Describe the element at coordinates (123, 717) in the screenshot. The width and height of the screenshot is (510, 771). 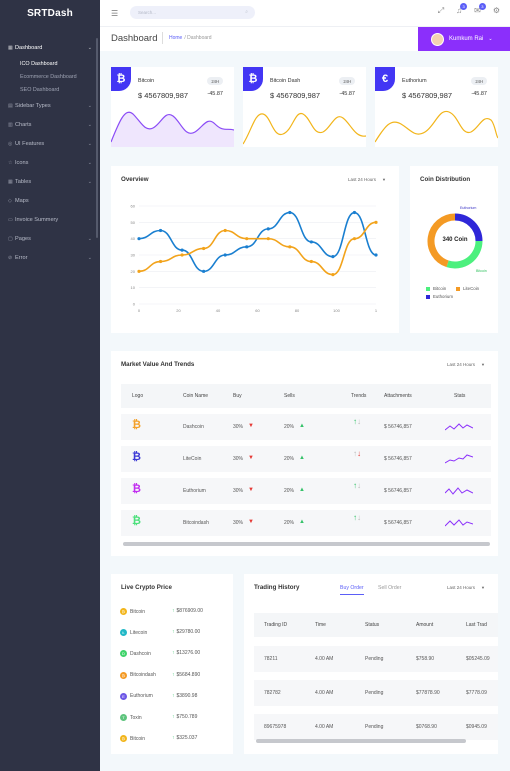
I see `coin-icon: T` at that location.